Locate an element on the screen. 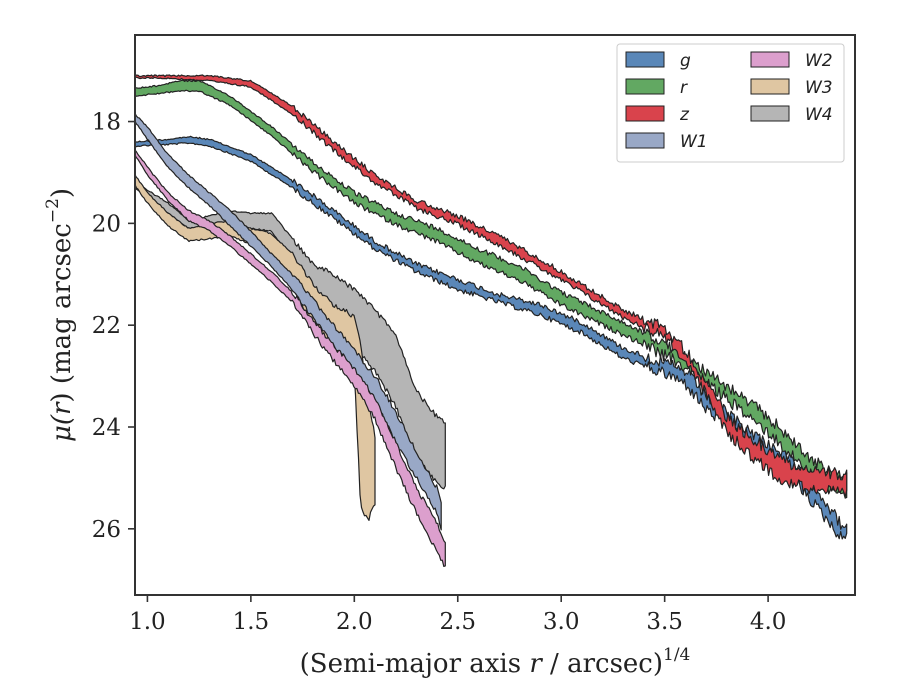 This screenshot has width=900, height=700. y-tick-label: 24 is located at coordinates (106, 428).